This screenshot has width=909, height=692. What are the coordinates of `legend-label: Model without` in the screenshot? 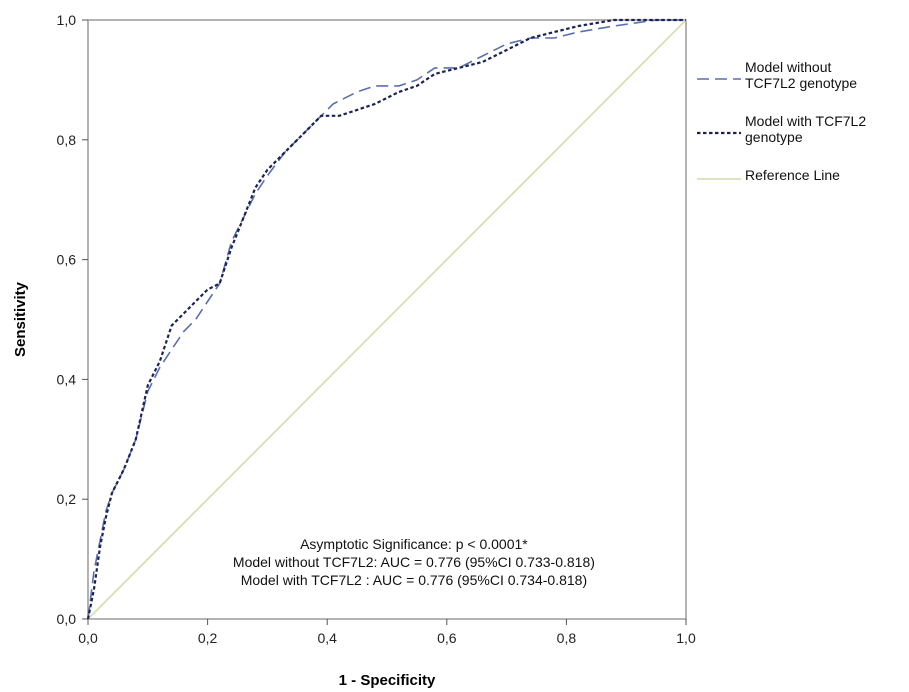 It's located at (788, 67).